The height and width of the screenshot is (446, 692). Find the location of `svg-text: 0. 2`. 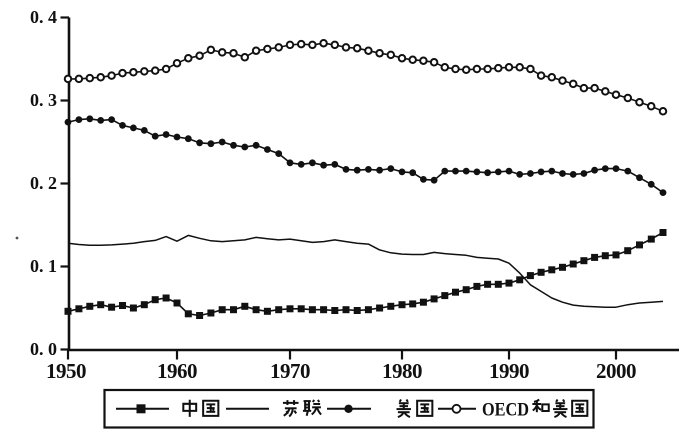

svg-text: 0. 2 is located at coordinates (43, 183).